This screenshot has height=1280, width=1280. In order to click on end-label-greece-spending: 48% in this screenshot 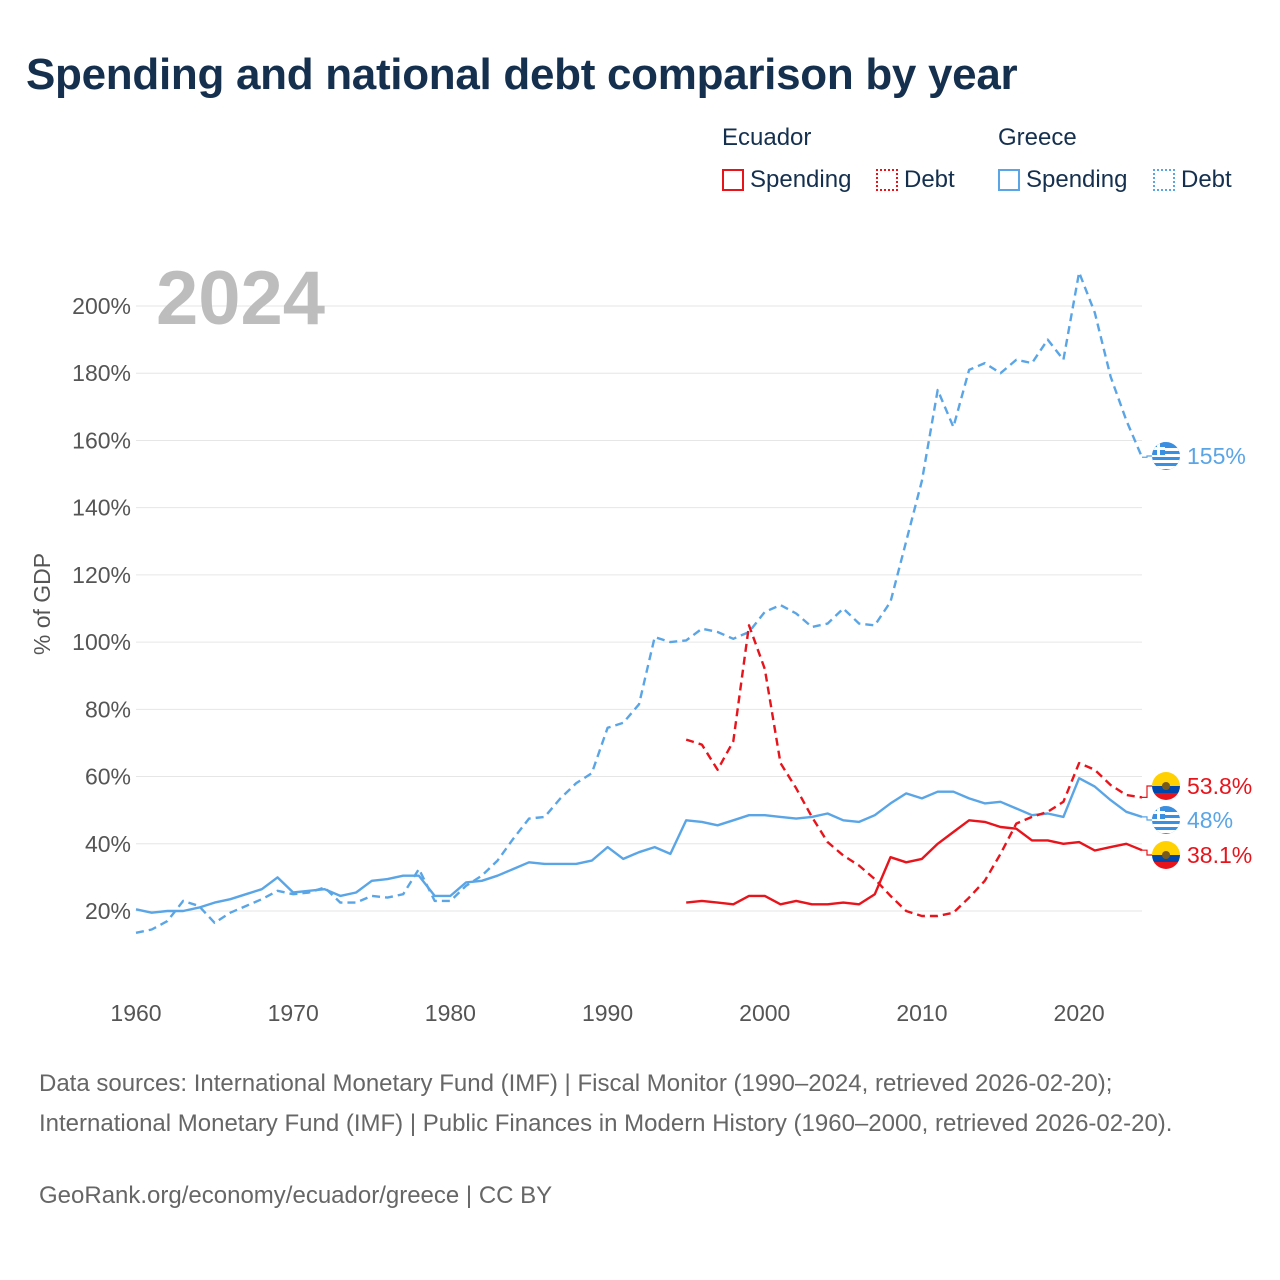, I will do `click(1210, 820)`.